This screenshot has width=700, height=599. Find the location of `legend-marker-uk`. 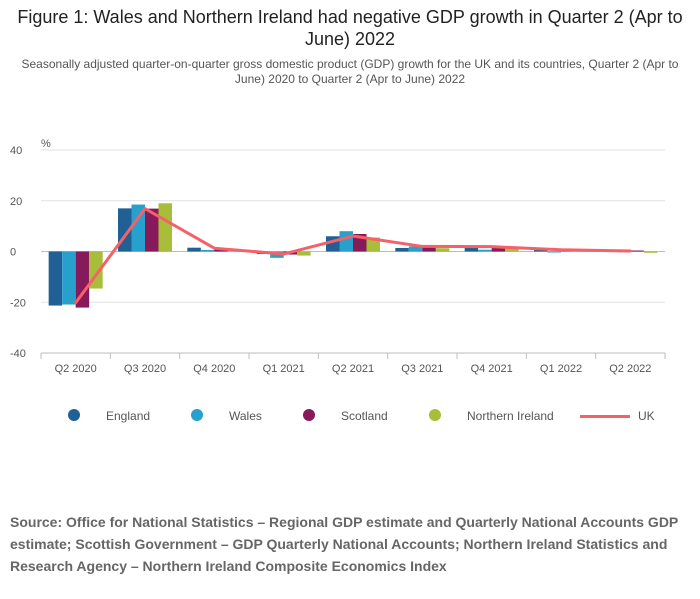

legend-marker-uk is located at coordinates (605, 416).